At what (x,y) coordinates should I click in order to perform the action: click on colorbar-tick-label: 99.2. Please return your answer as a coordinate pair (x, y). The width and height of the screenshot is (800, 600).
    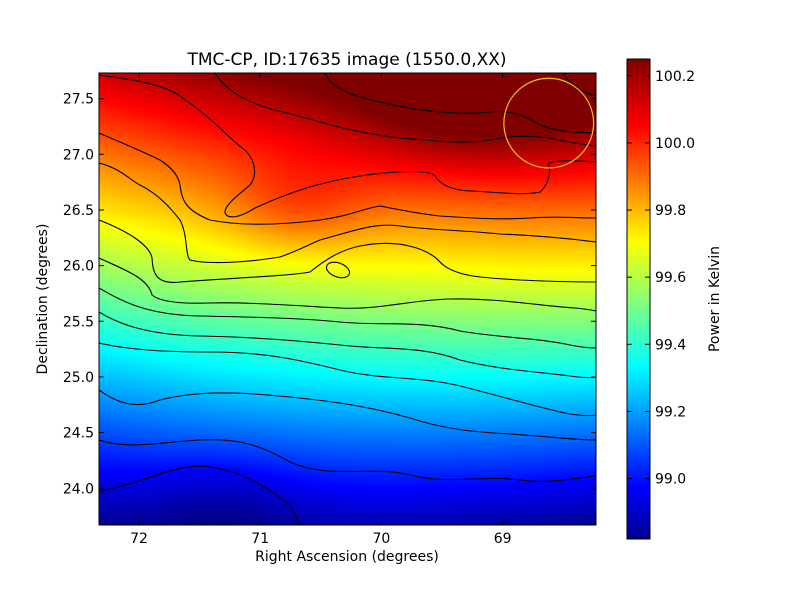
    Looking at the image, I should click on (670, 412).